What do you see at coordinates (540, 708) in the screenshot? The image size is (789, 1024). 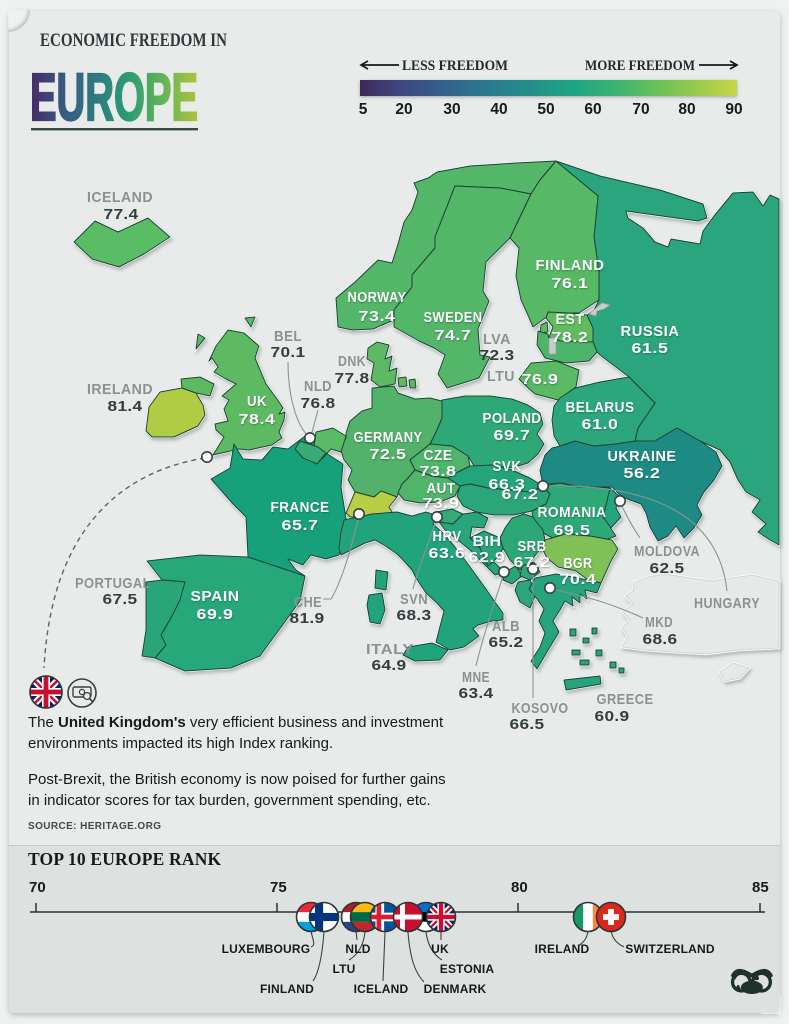 I see `svg-text: KOSOVO` at bounding box center [540, 708].